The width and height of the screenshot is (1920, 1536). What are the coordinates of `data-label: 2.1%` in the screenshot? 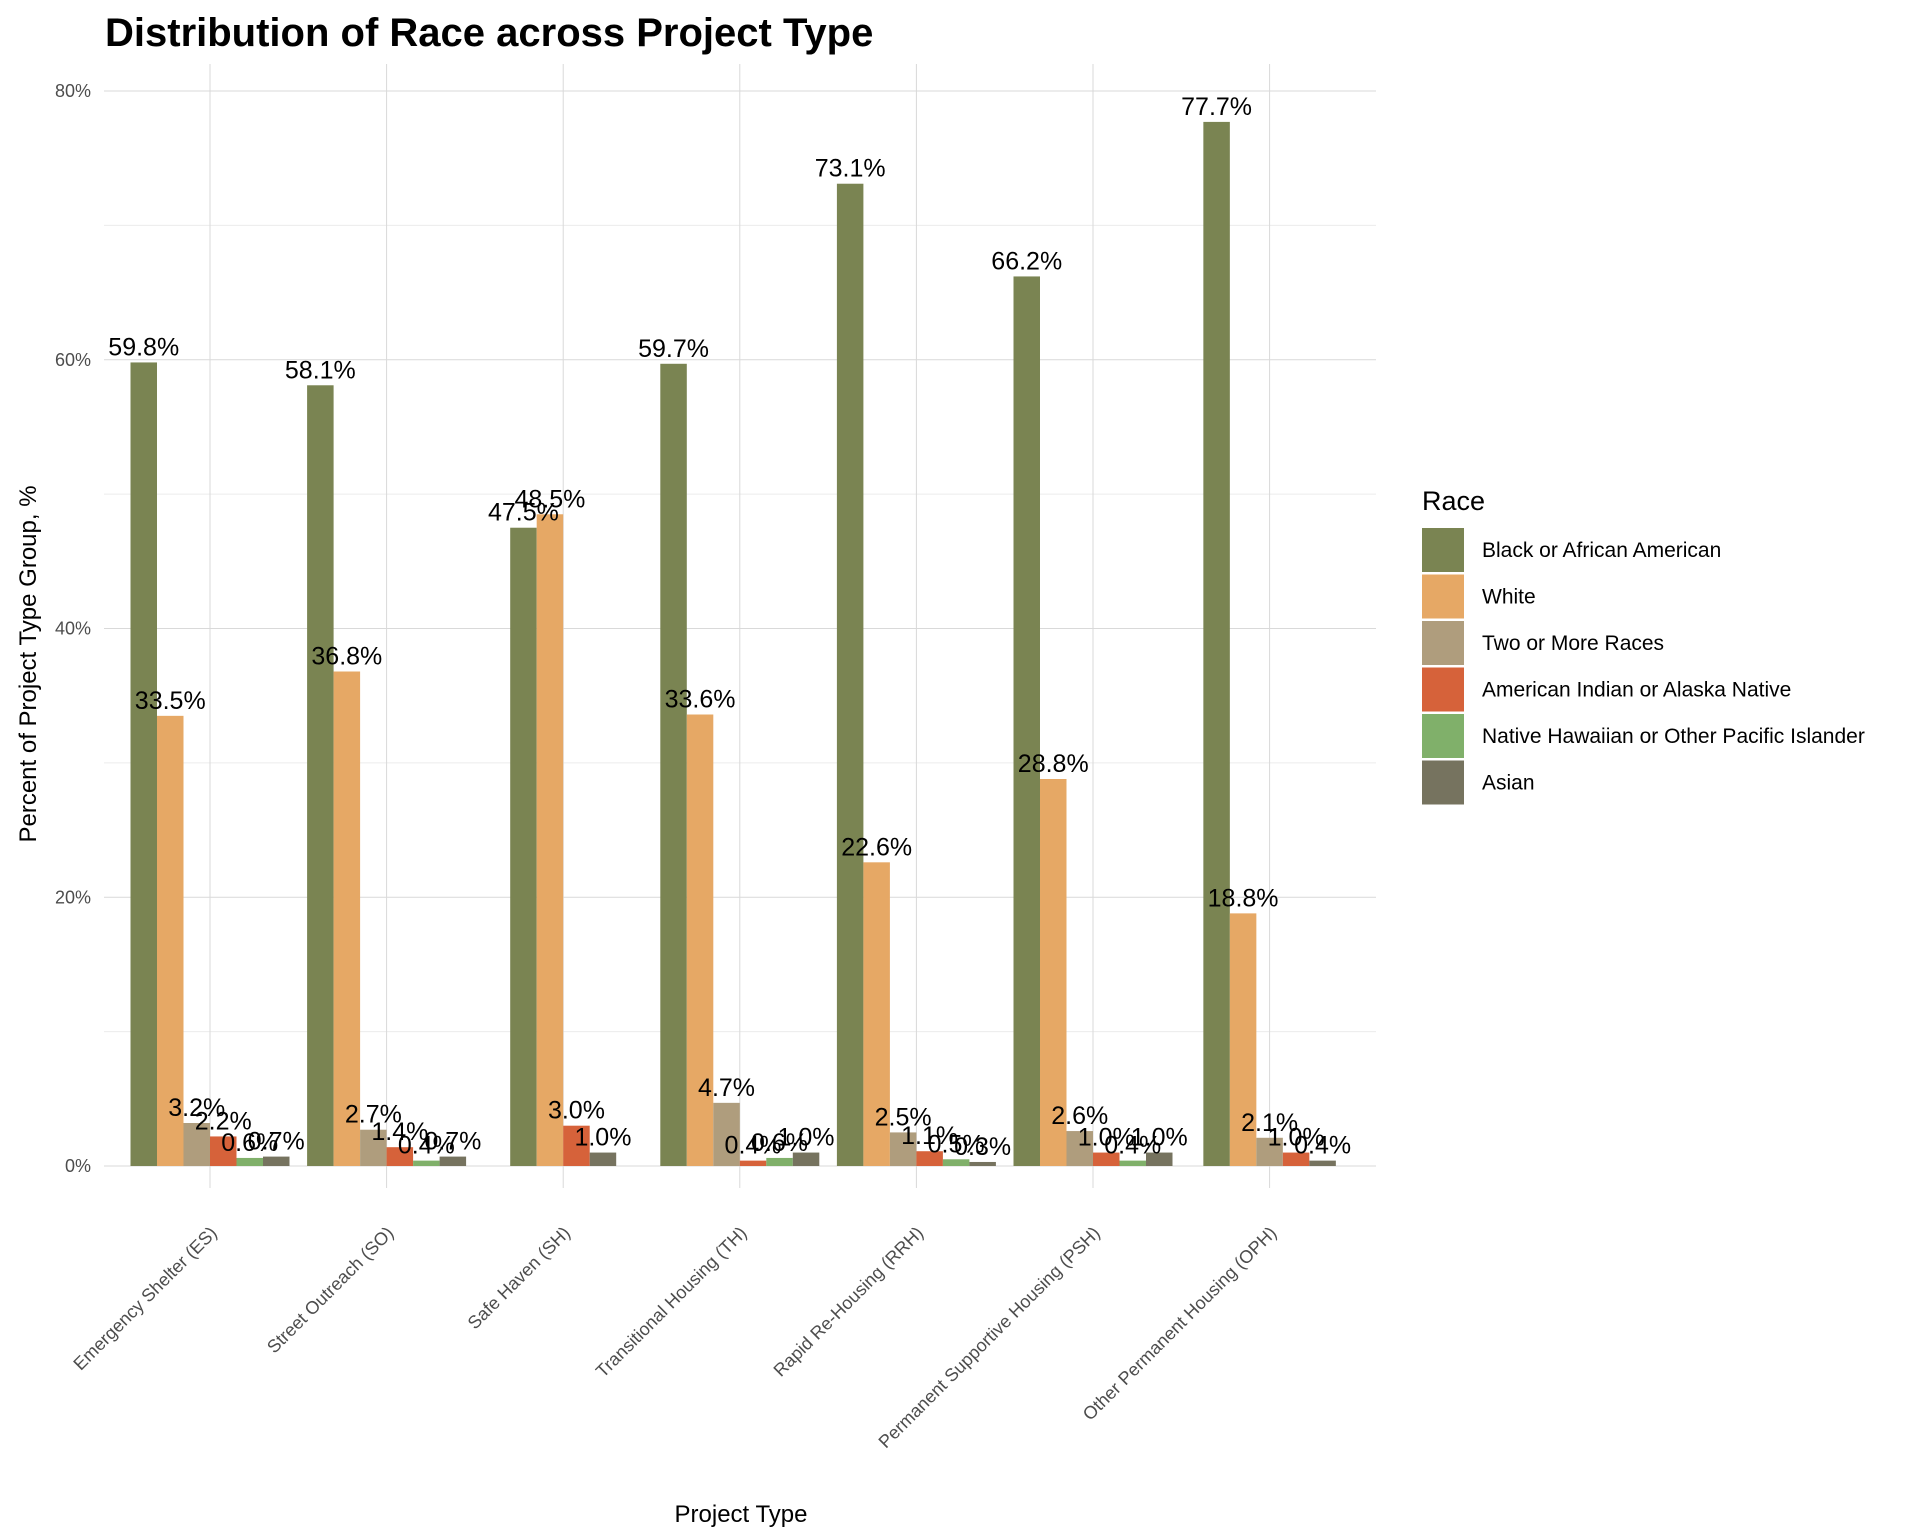 It's located at (1269, 1123).